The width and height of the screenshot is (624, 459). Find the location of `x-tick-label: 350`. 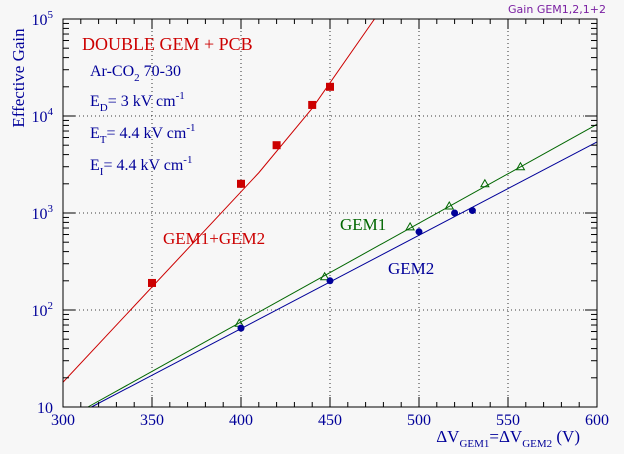

x-tick-label: 350 is located at coordinates (152, 420).